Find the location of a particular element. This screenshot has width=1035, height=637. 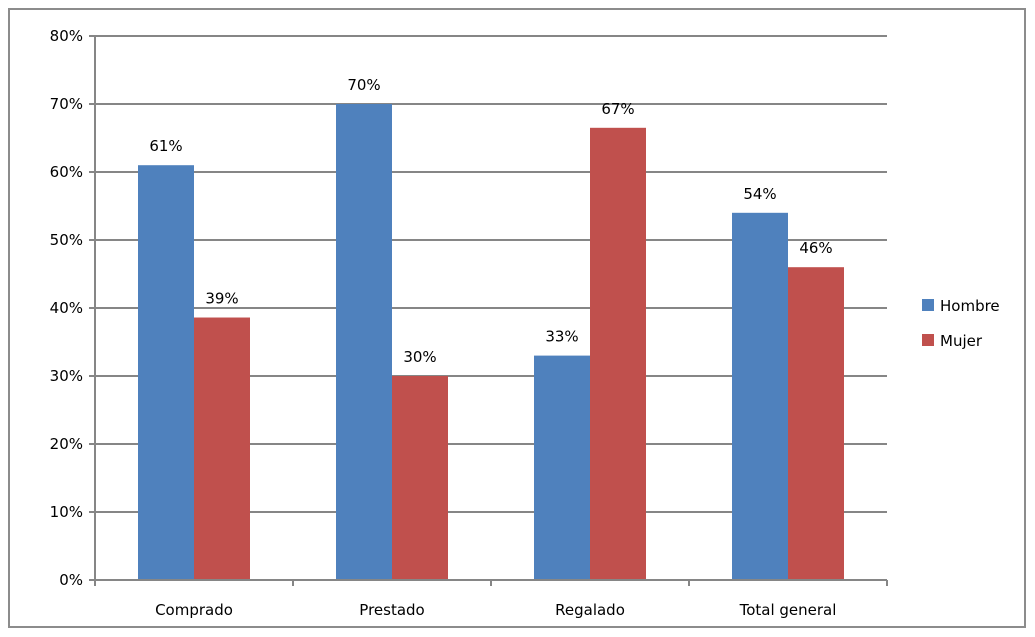

data-label: 61% is located at coordinates (165, 146).